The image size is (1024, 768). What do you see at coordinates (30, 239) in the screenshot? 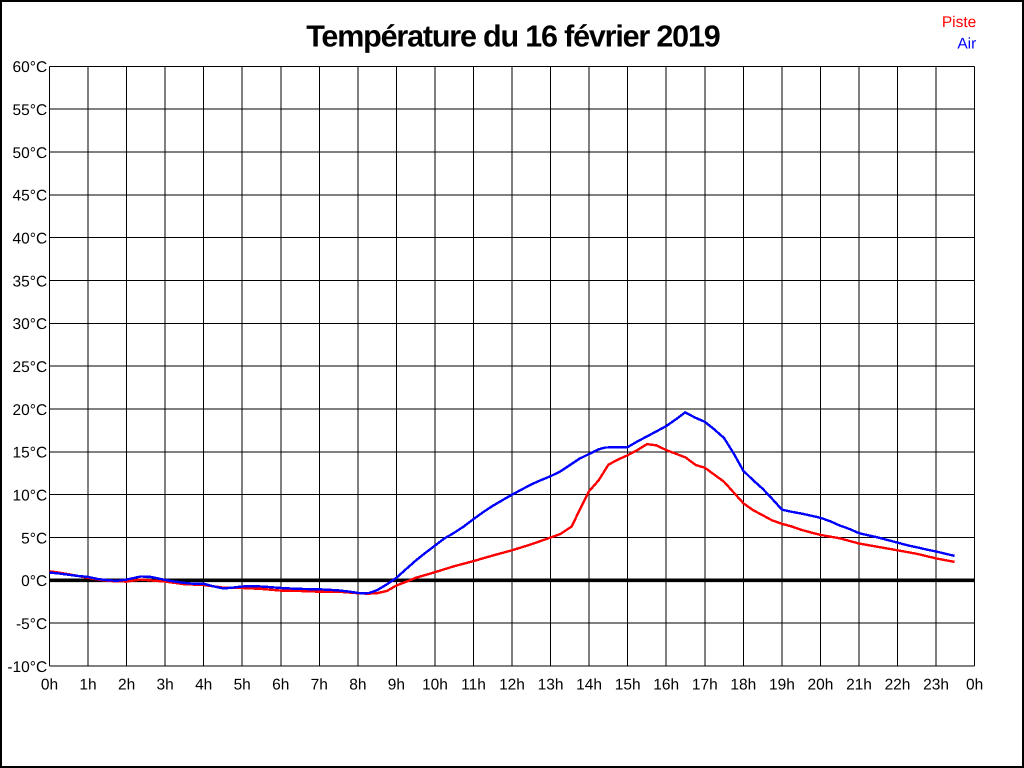
I see `svg-text: 40°C` at bounding box center [30, 239].